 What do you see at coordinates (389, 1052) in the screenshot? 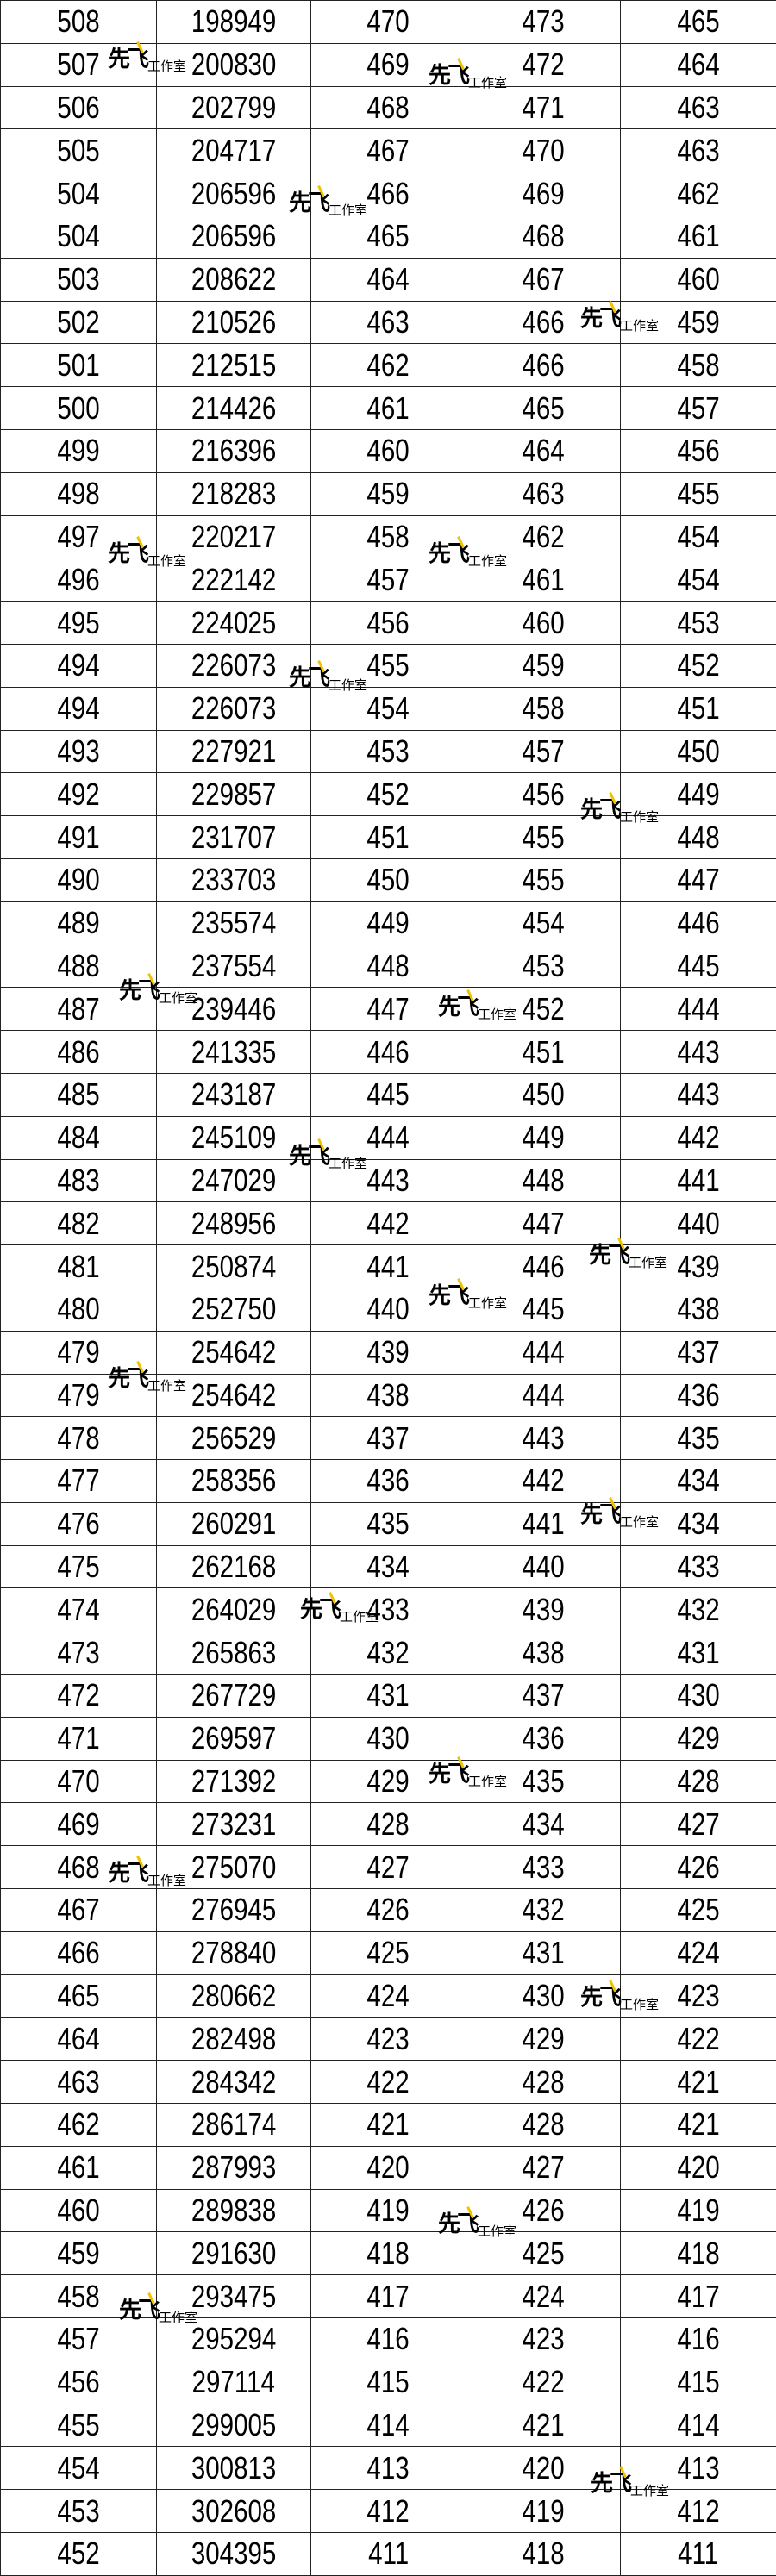
I see `cell-value: 446` at bounding box center [389, 1052].